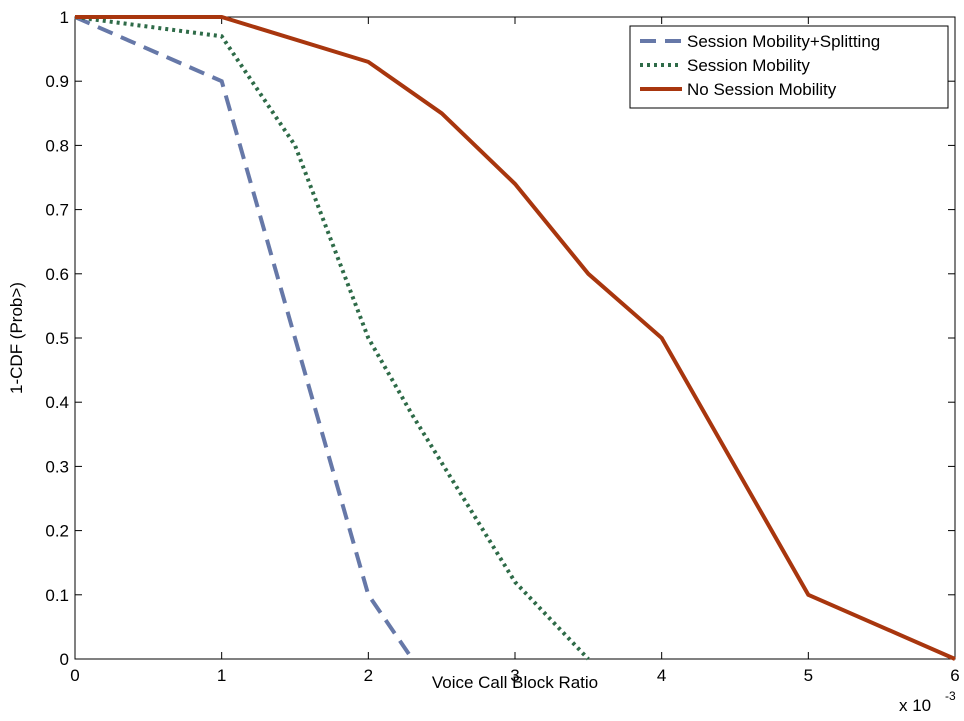 The image size is (964, 721). What do you see at coordinates (514, 675) in the screenshot?
I see `x-tick-label: 3` at bounding box center [514, 675].